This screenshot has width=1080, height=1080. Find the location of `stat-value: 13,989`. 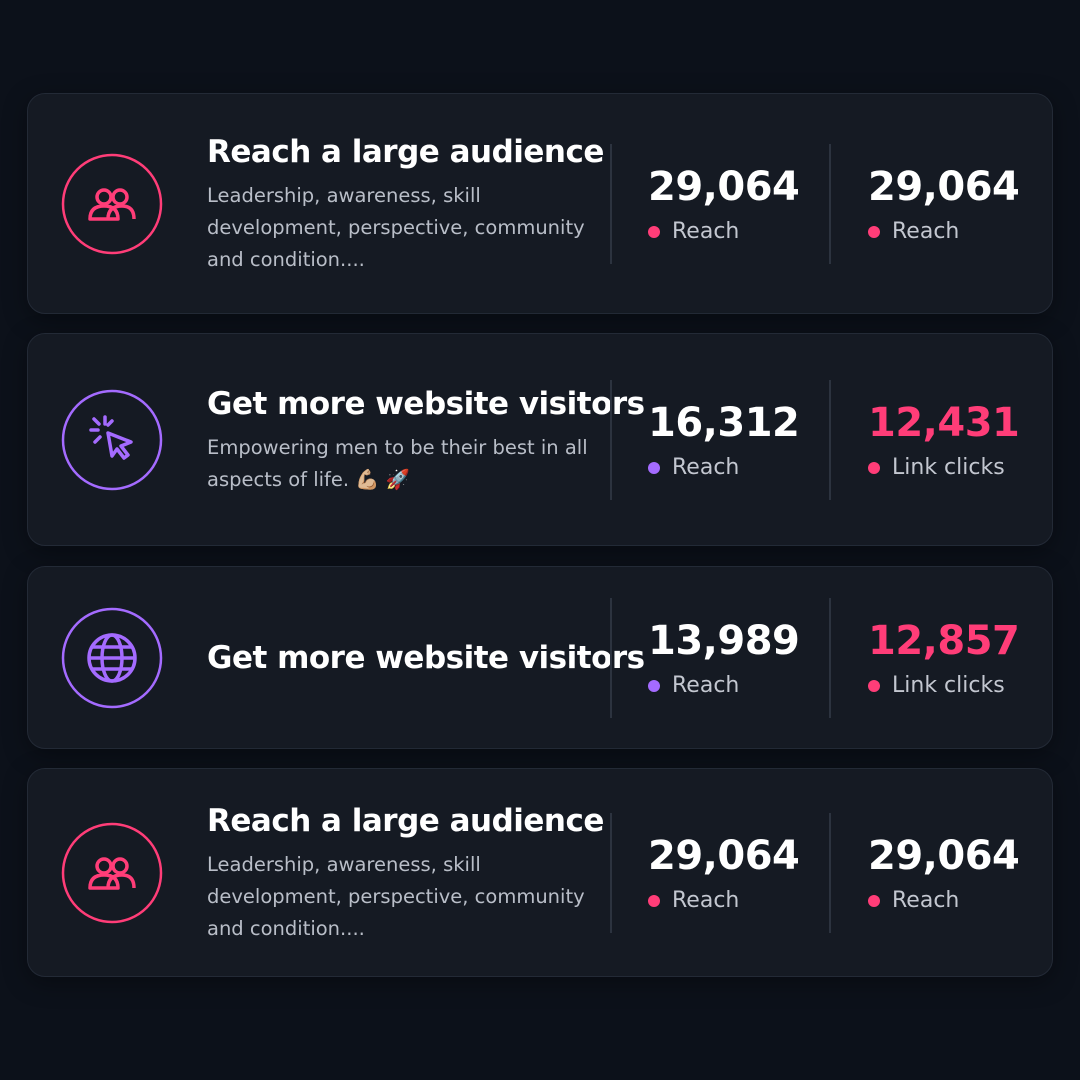

stat-value: 13,989 is located at coordinates (724, 640).